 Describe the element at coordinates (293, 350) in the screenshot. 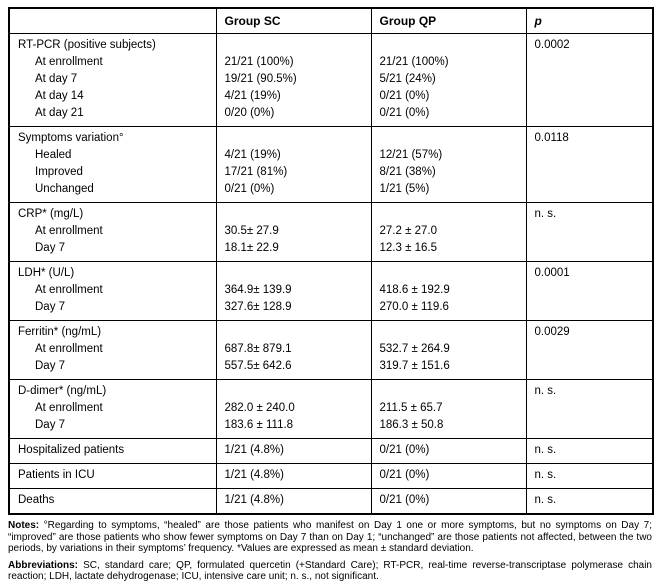

I see `group-sc-cell: 687.8± 879.1 557.5± 642.6` at that location.